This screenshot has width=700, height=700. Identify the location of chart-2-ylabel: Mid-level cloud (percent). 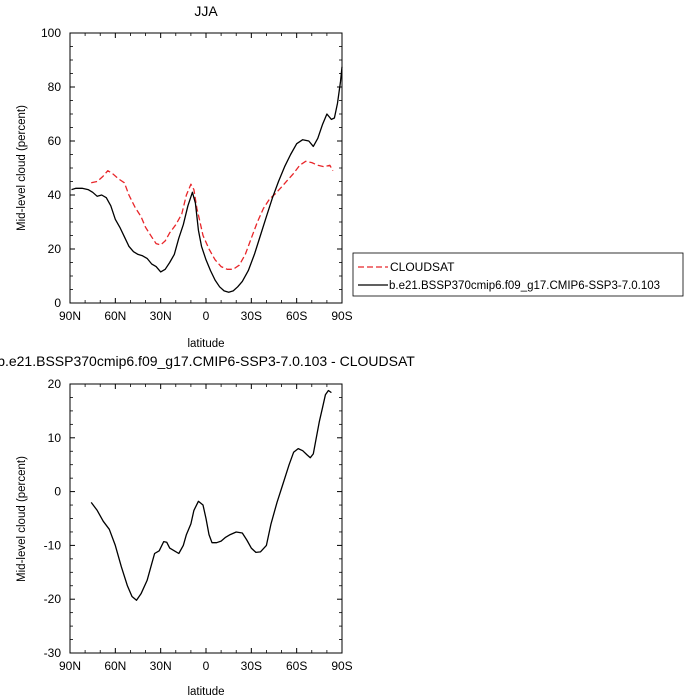
(22, 519).